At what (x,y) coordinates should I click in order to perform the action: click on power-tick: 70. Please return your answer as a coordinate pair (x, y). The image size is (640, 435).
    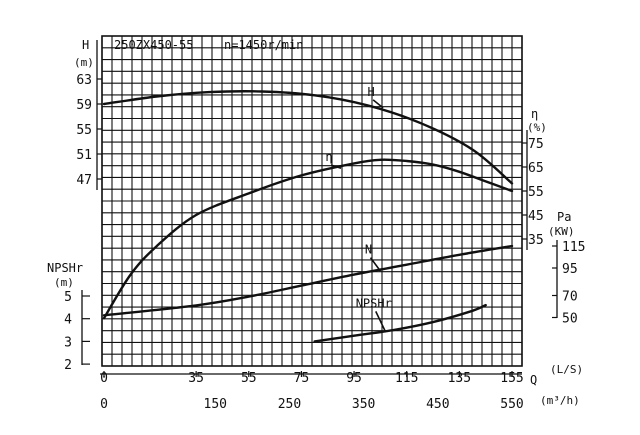
    Looking at the image, I should click on (570, 297).